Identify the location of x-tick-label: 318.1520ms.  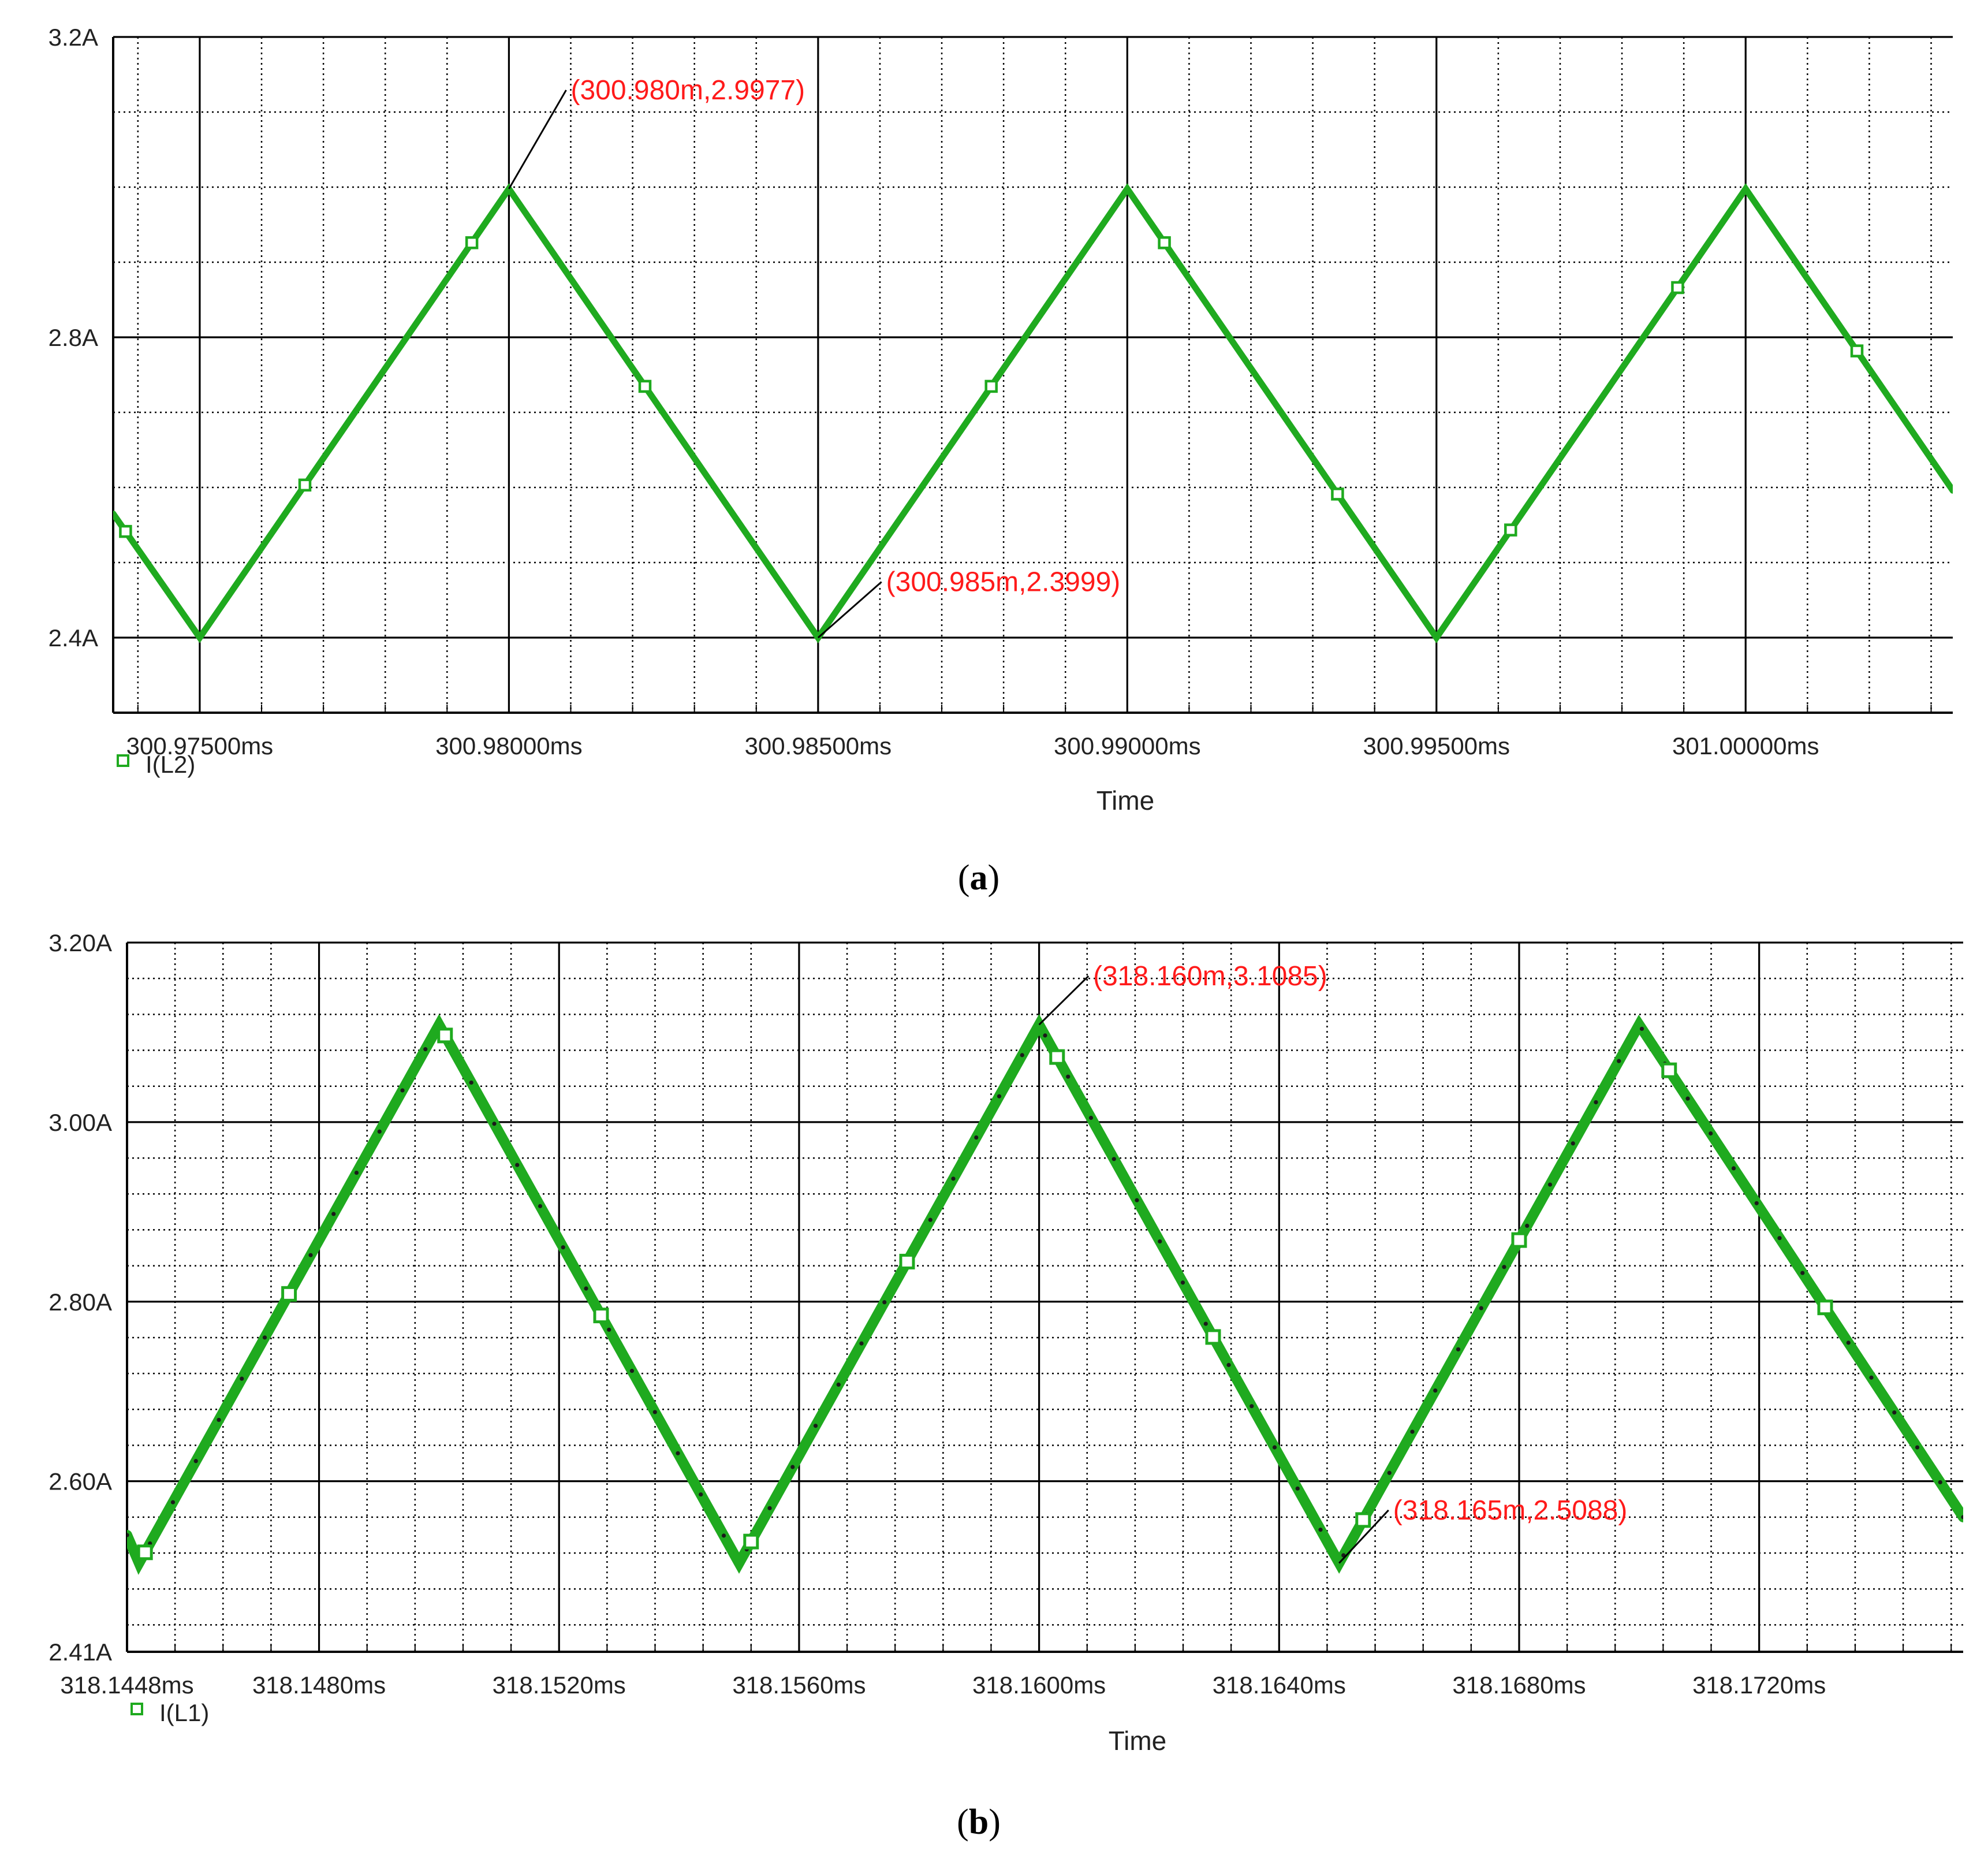
(559, 1685).